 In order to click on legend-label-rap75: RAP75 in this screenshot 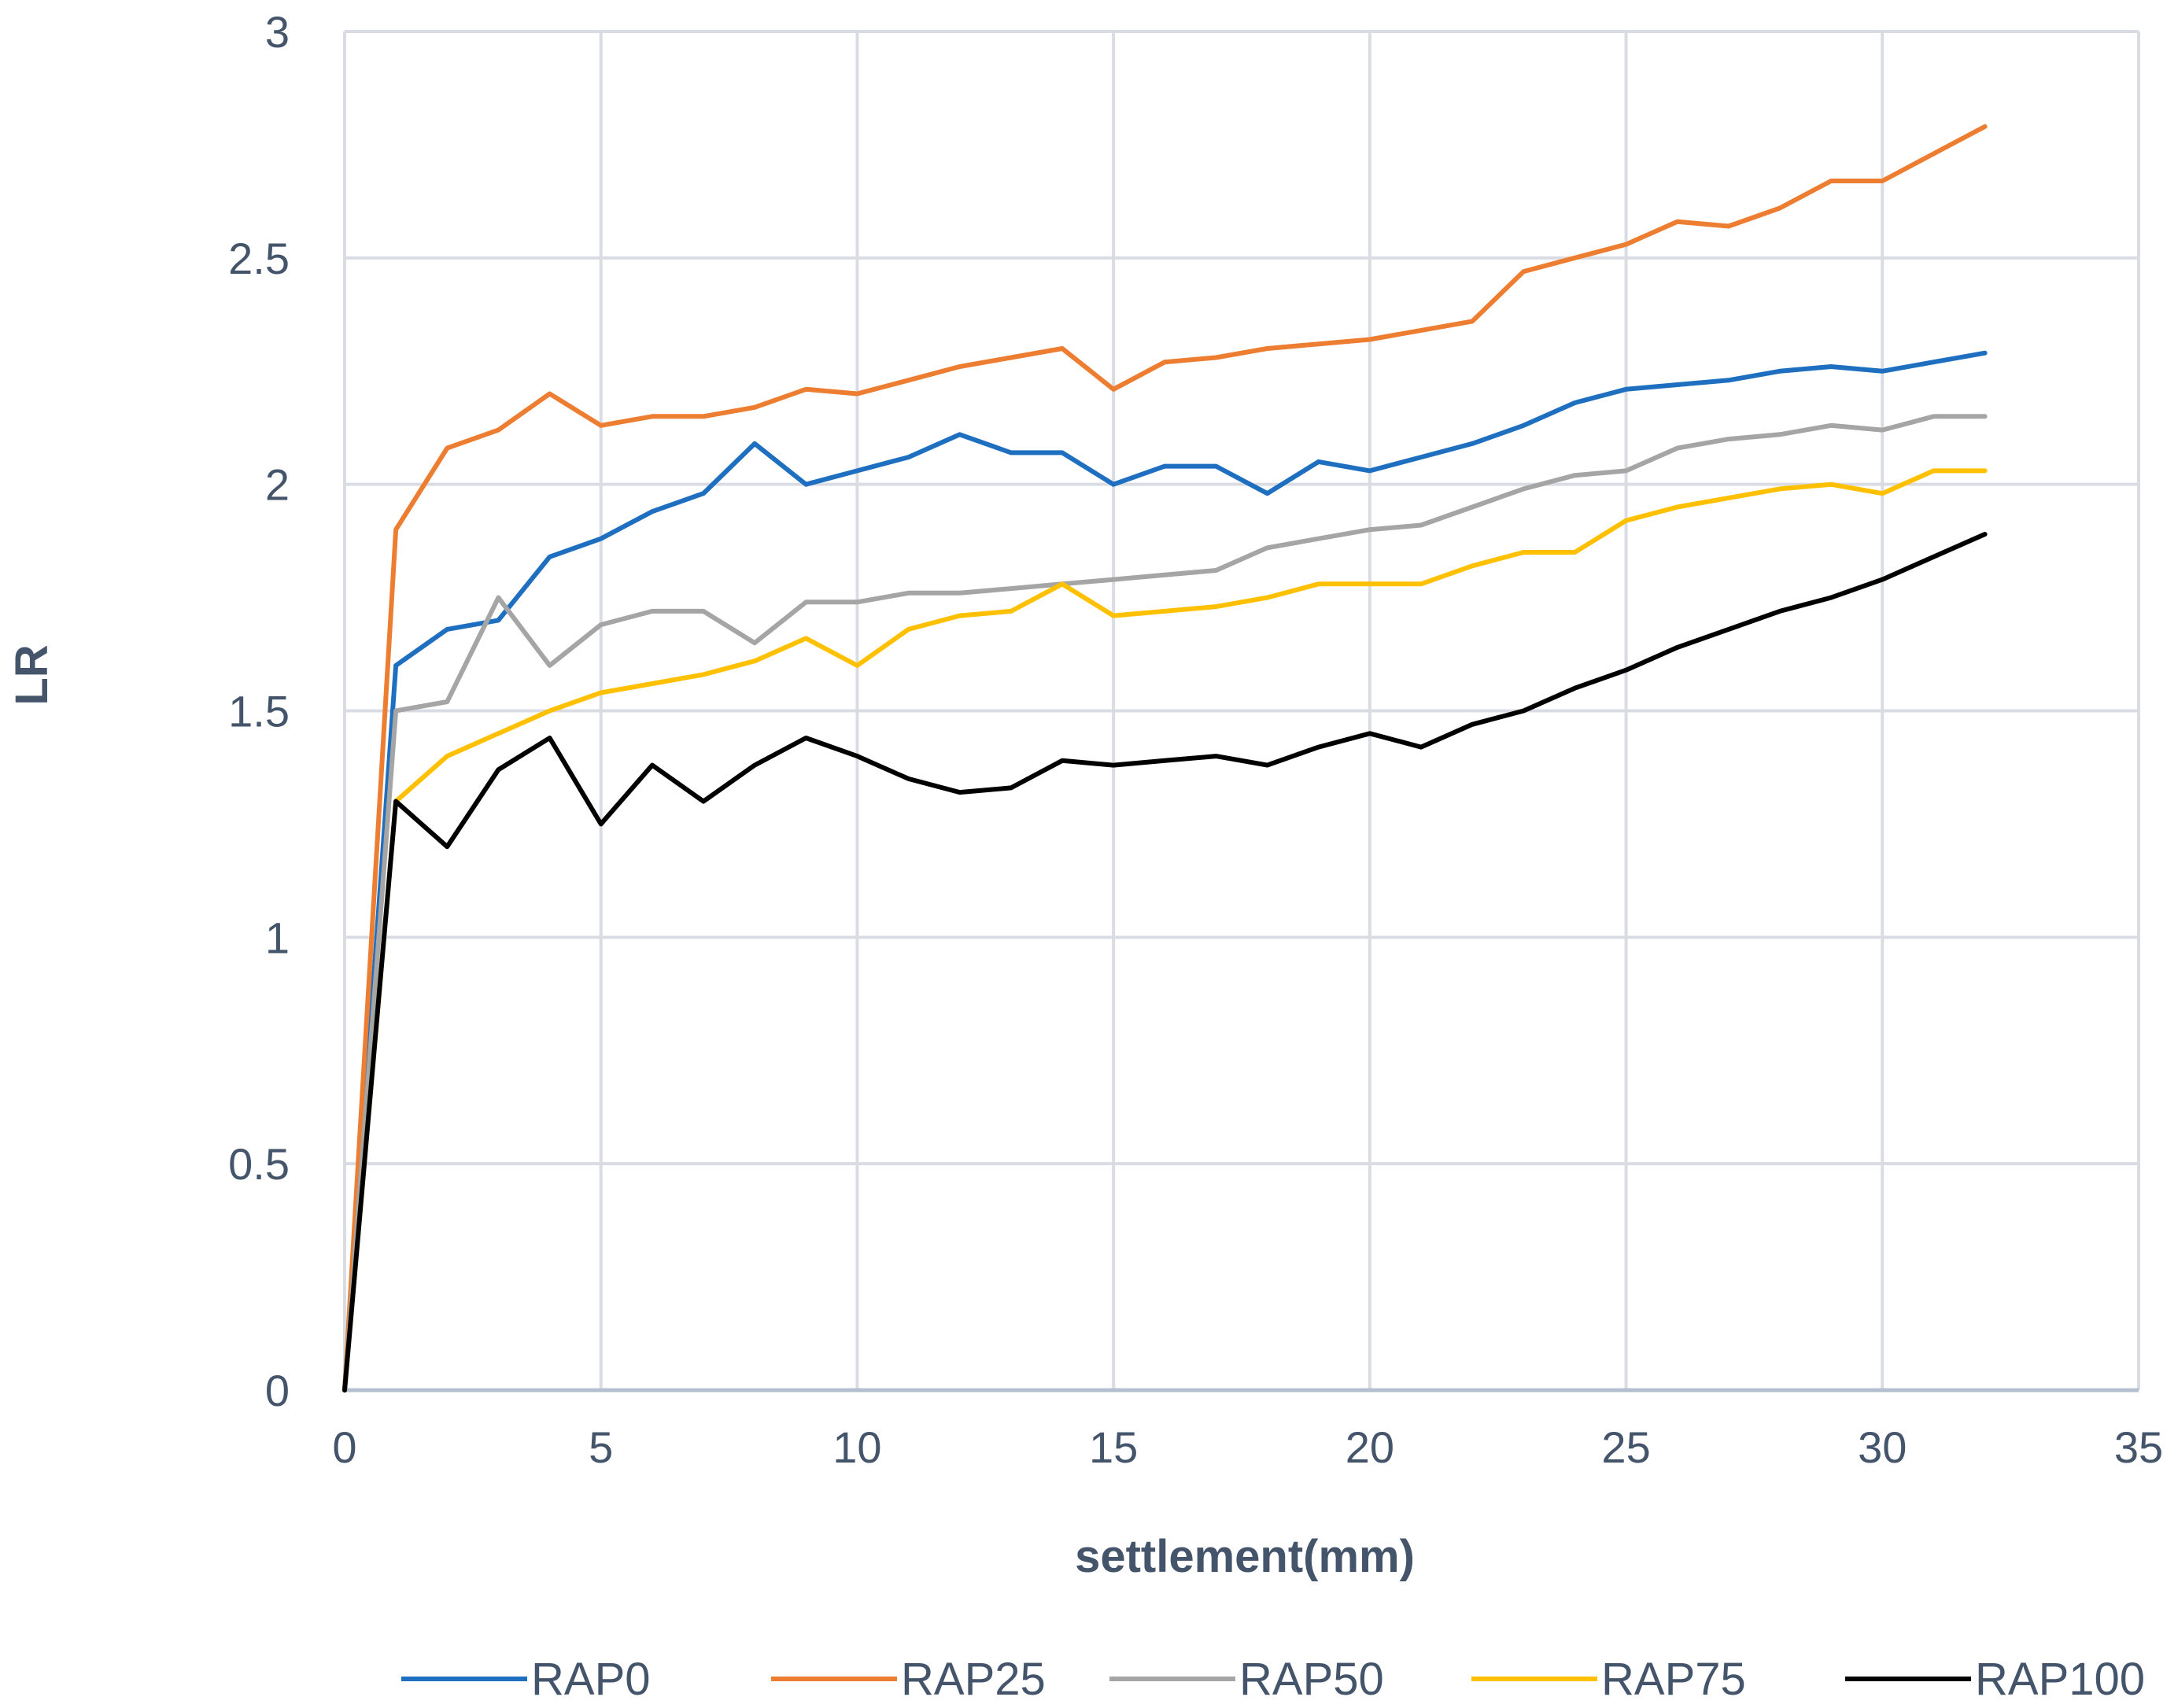, I will do `click(1674, 1679)`.